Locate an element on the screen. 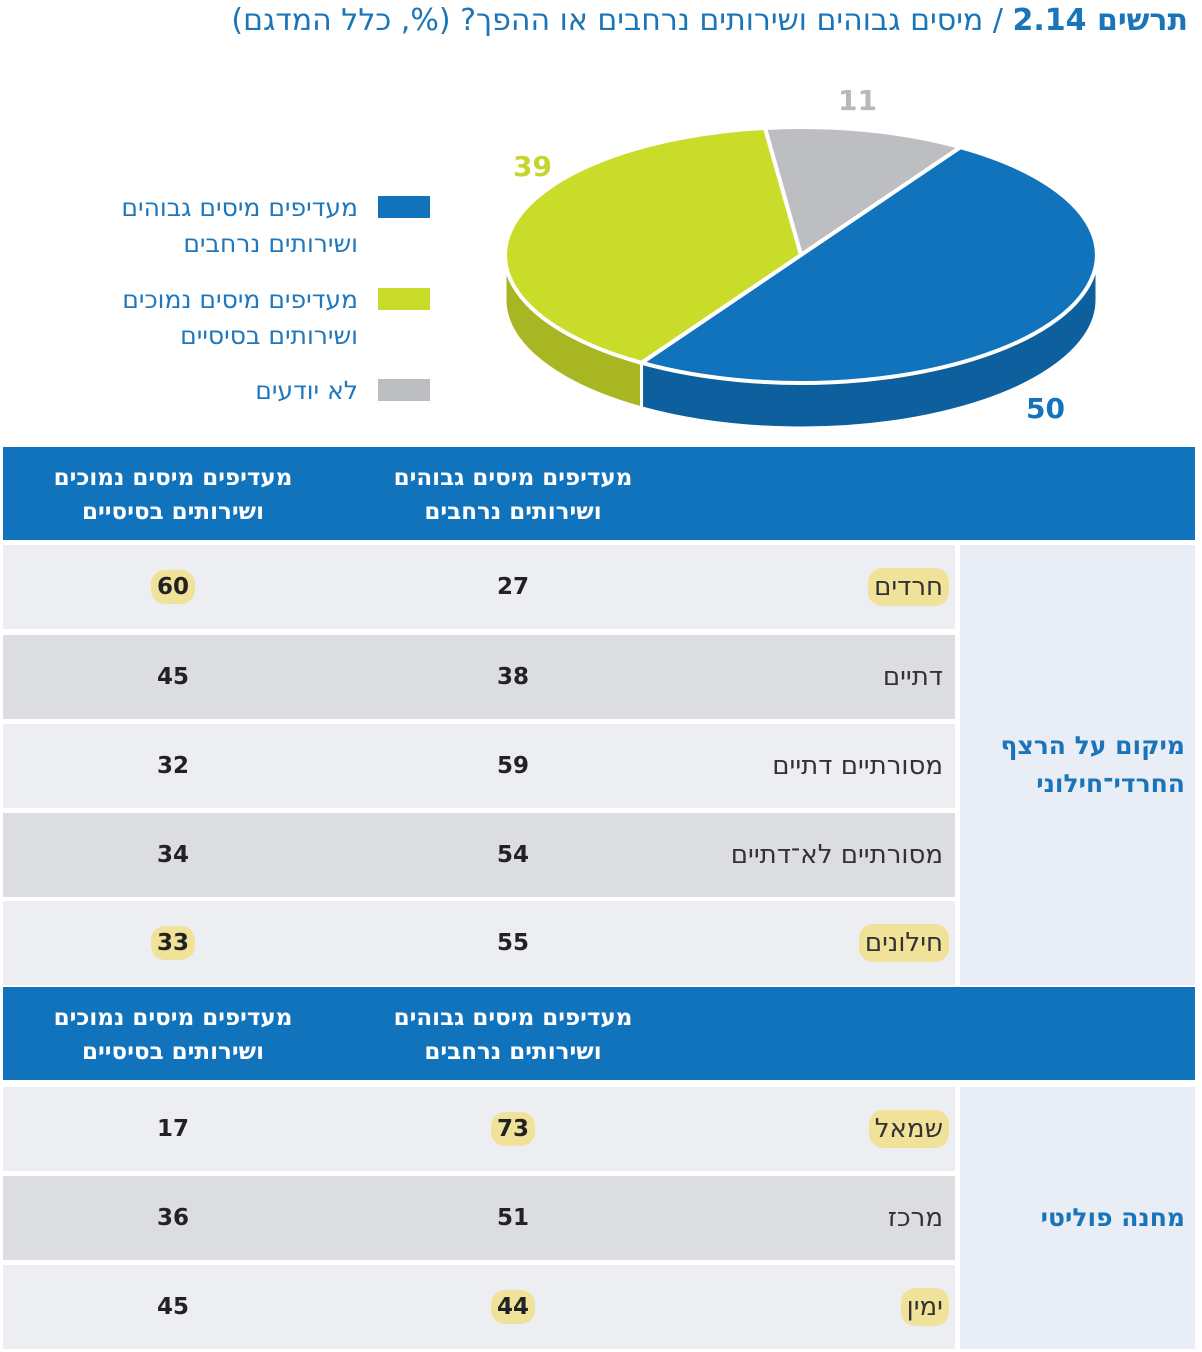  pie-chart is located at coordinates (801, 277).